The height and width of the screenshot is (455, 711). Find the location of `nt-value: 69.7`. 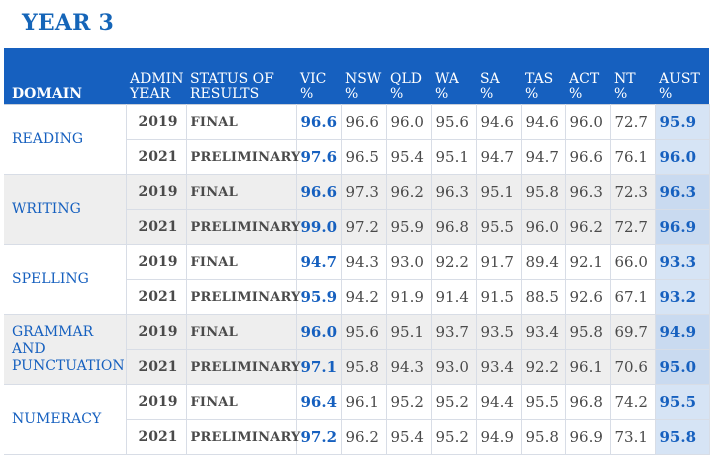

nt-value: 69.7 is located at coordinates (633, 332).